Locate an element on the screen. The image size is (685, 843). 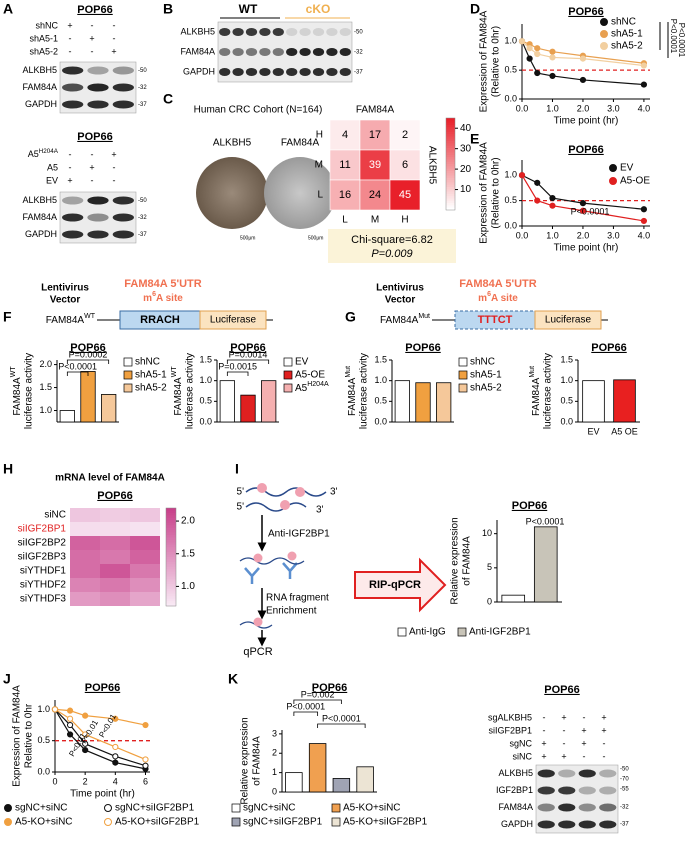
y-tick-label: 3 is located at coordinates (274, 733).